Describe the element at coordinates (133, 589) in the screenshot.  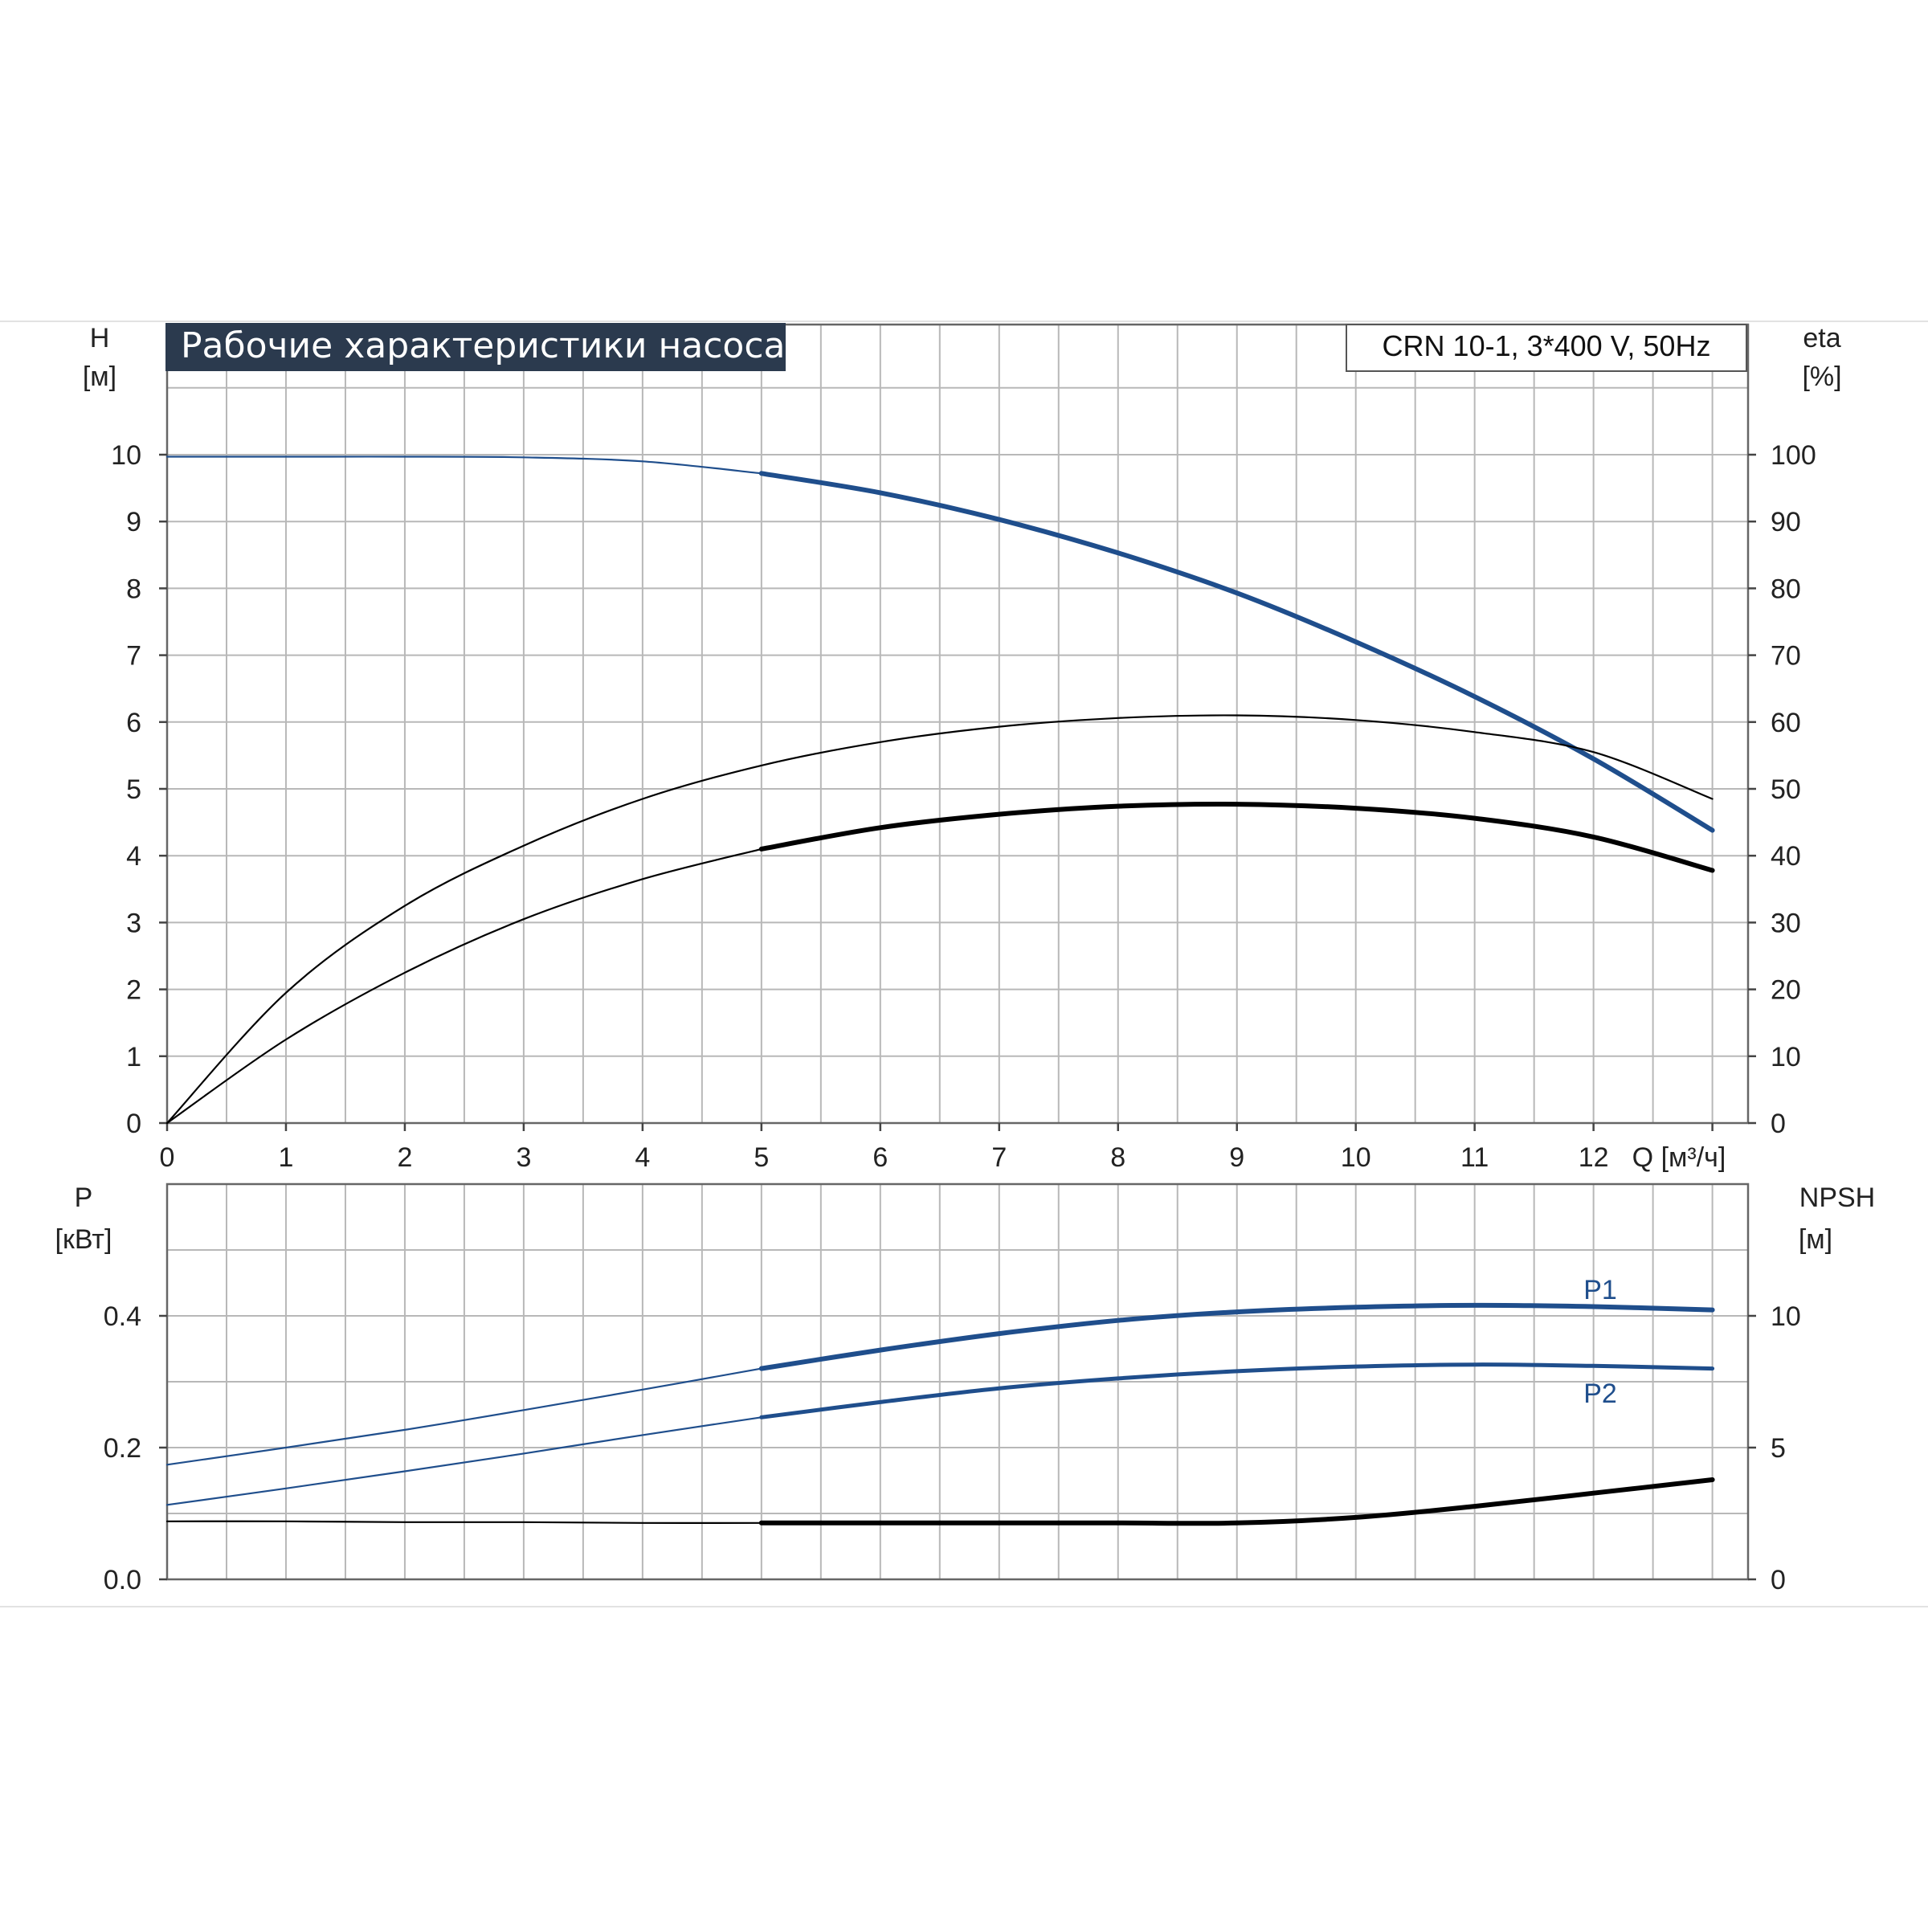
I see `y-left-tick-label: 8` at that location.